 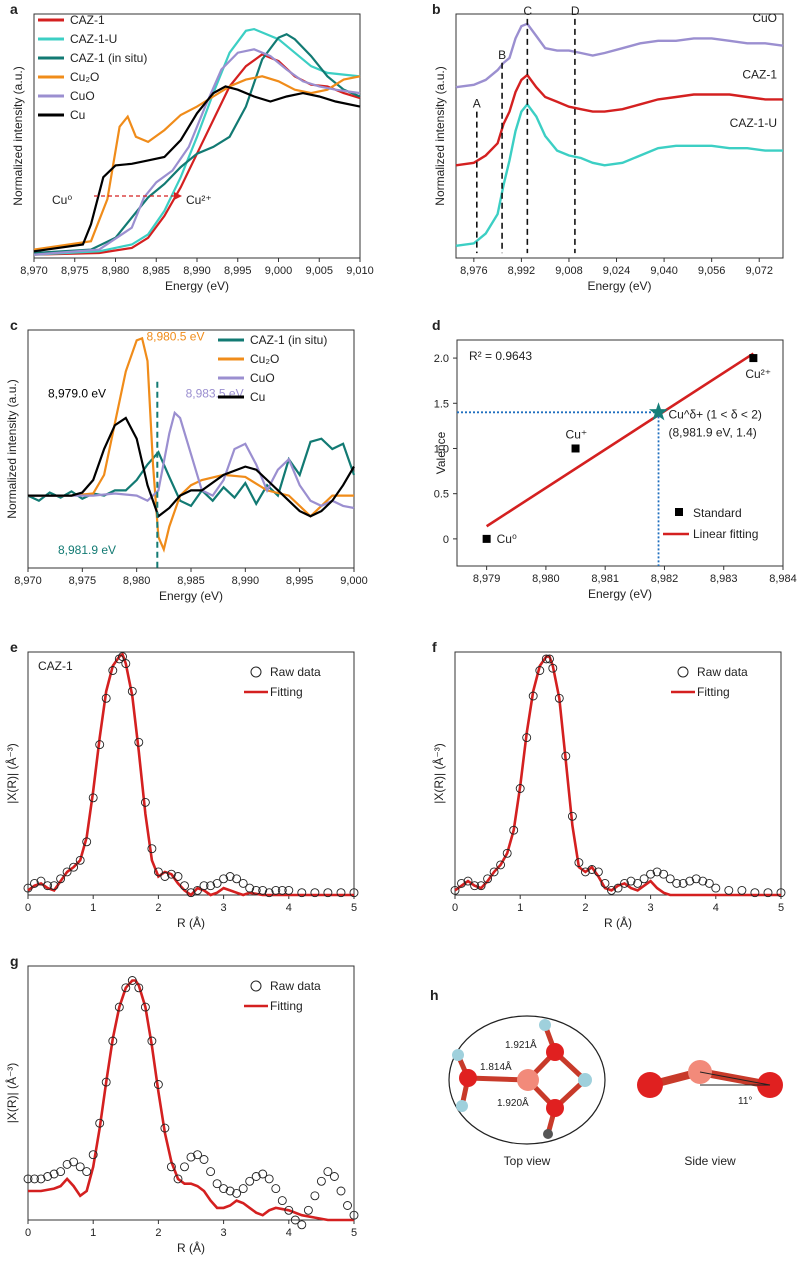 I want to click on legend-label: CAZ-1 (in situ), so click(x=108, y=58).